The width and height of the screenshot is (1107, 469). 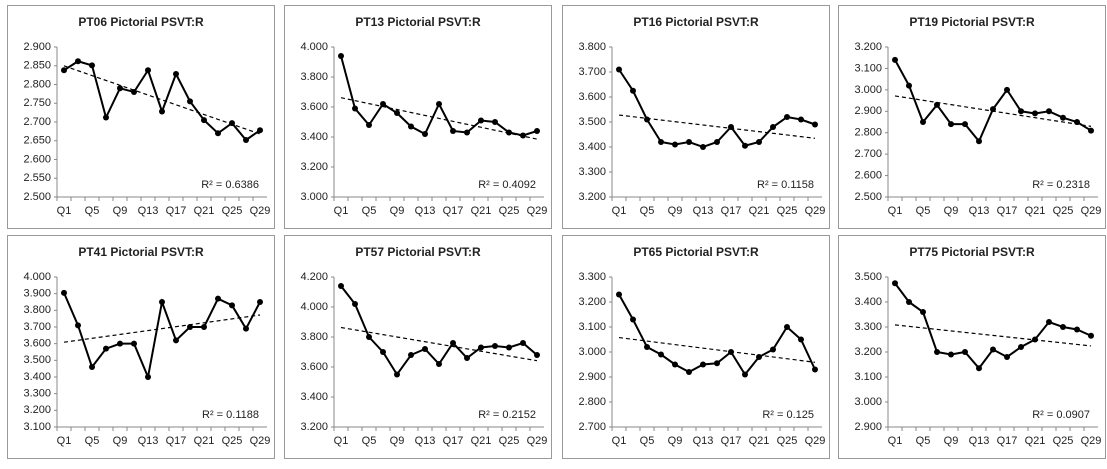 What do you see at coordinates (37, 159) in the screenshot?
I see `y-tick-label: 2.600` at bounding box center [37, 159].